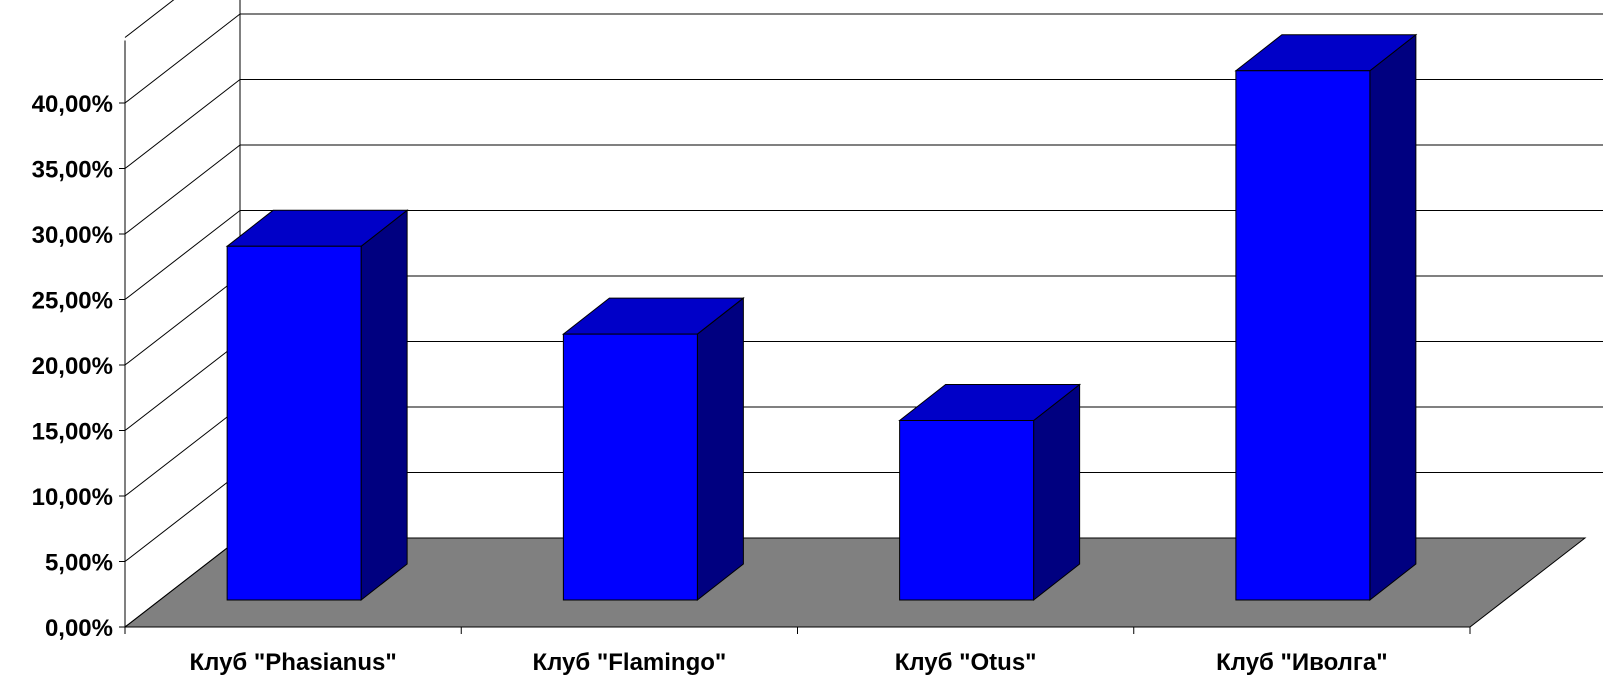 The height and width of the screenshot is (691, 1603). Describe the element at coordinates (966, 662) in the screenshot. I see `x-category-label: Клуб "Otus"` at that location.